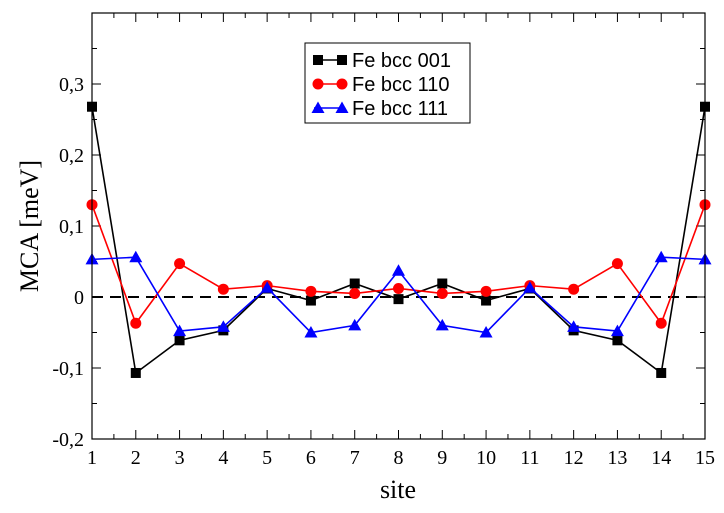 This screenshot has height=513, width=724. I want to click on y-tick-label: -0,2, so click(68, 440).